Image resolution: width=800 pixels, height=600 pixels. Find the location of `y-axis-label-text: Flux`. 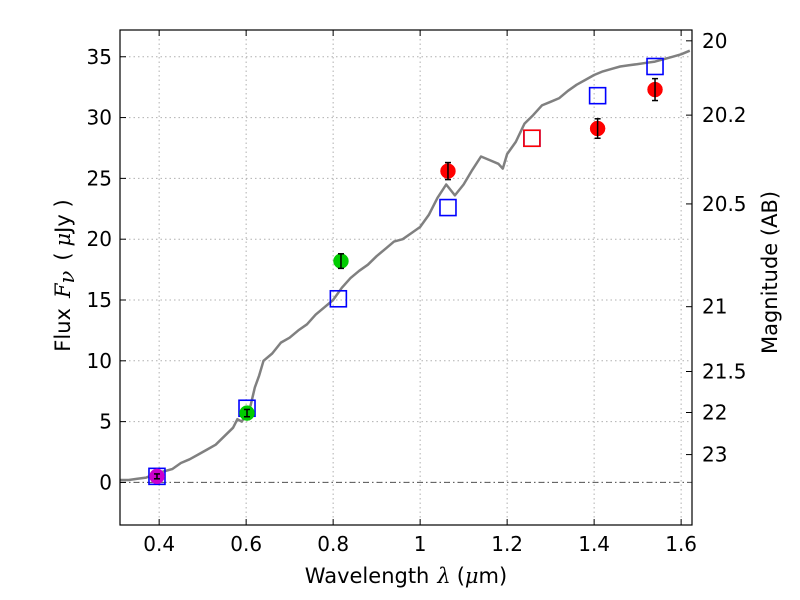

y-axis-label-text: Flux is located at coordinates (63, 330).